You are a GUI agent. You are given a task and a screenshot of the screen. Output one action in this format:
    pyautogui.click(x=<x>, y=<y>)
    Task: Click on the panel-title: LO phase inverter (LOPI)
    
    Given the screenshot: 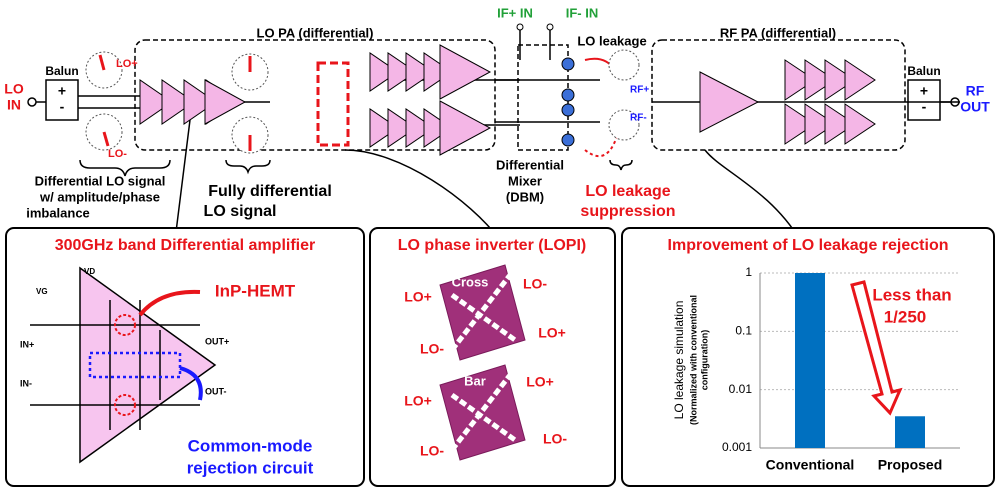 What is the action you would take?
    pyautogui.click(x=492, y=245)
    